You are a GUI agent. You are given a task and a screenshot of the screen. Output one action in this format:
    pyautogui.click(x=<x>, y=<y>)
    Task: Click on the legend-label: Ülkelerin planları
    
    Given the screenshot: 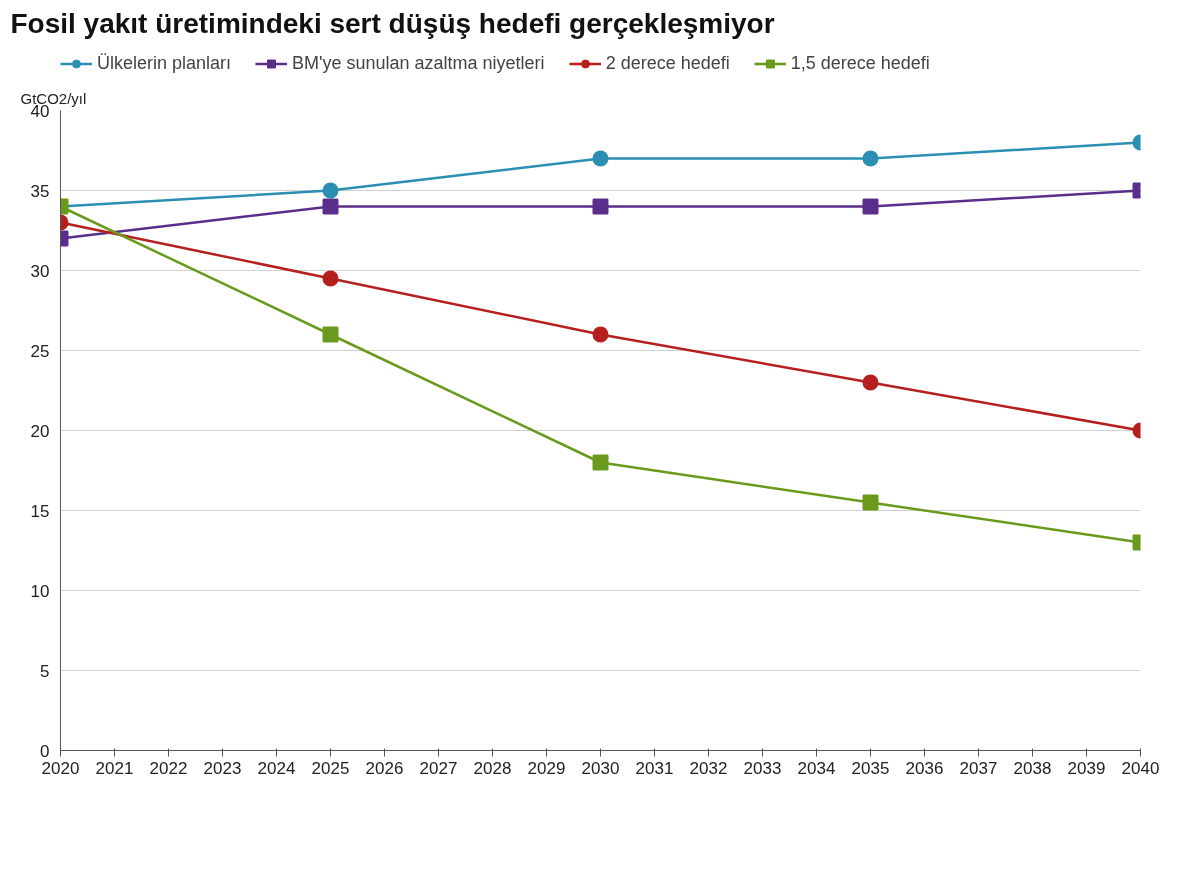 What is the action you would take?
    pyautogui.click(x=164, y=63)
    